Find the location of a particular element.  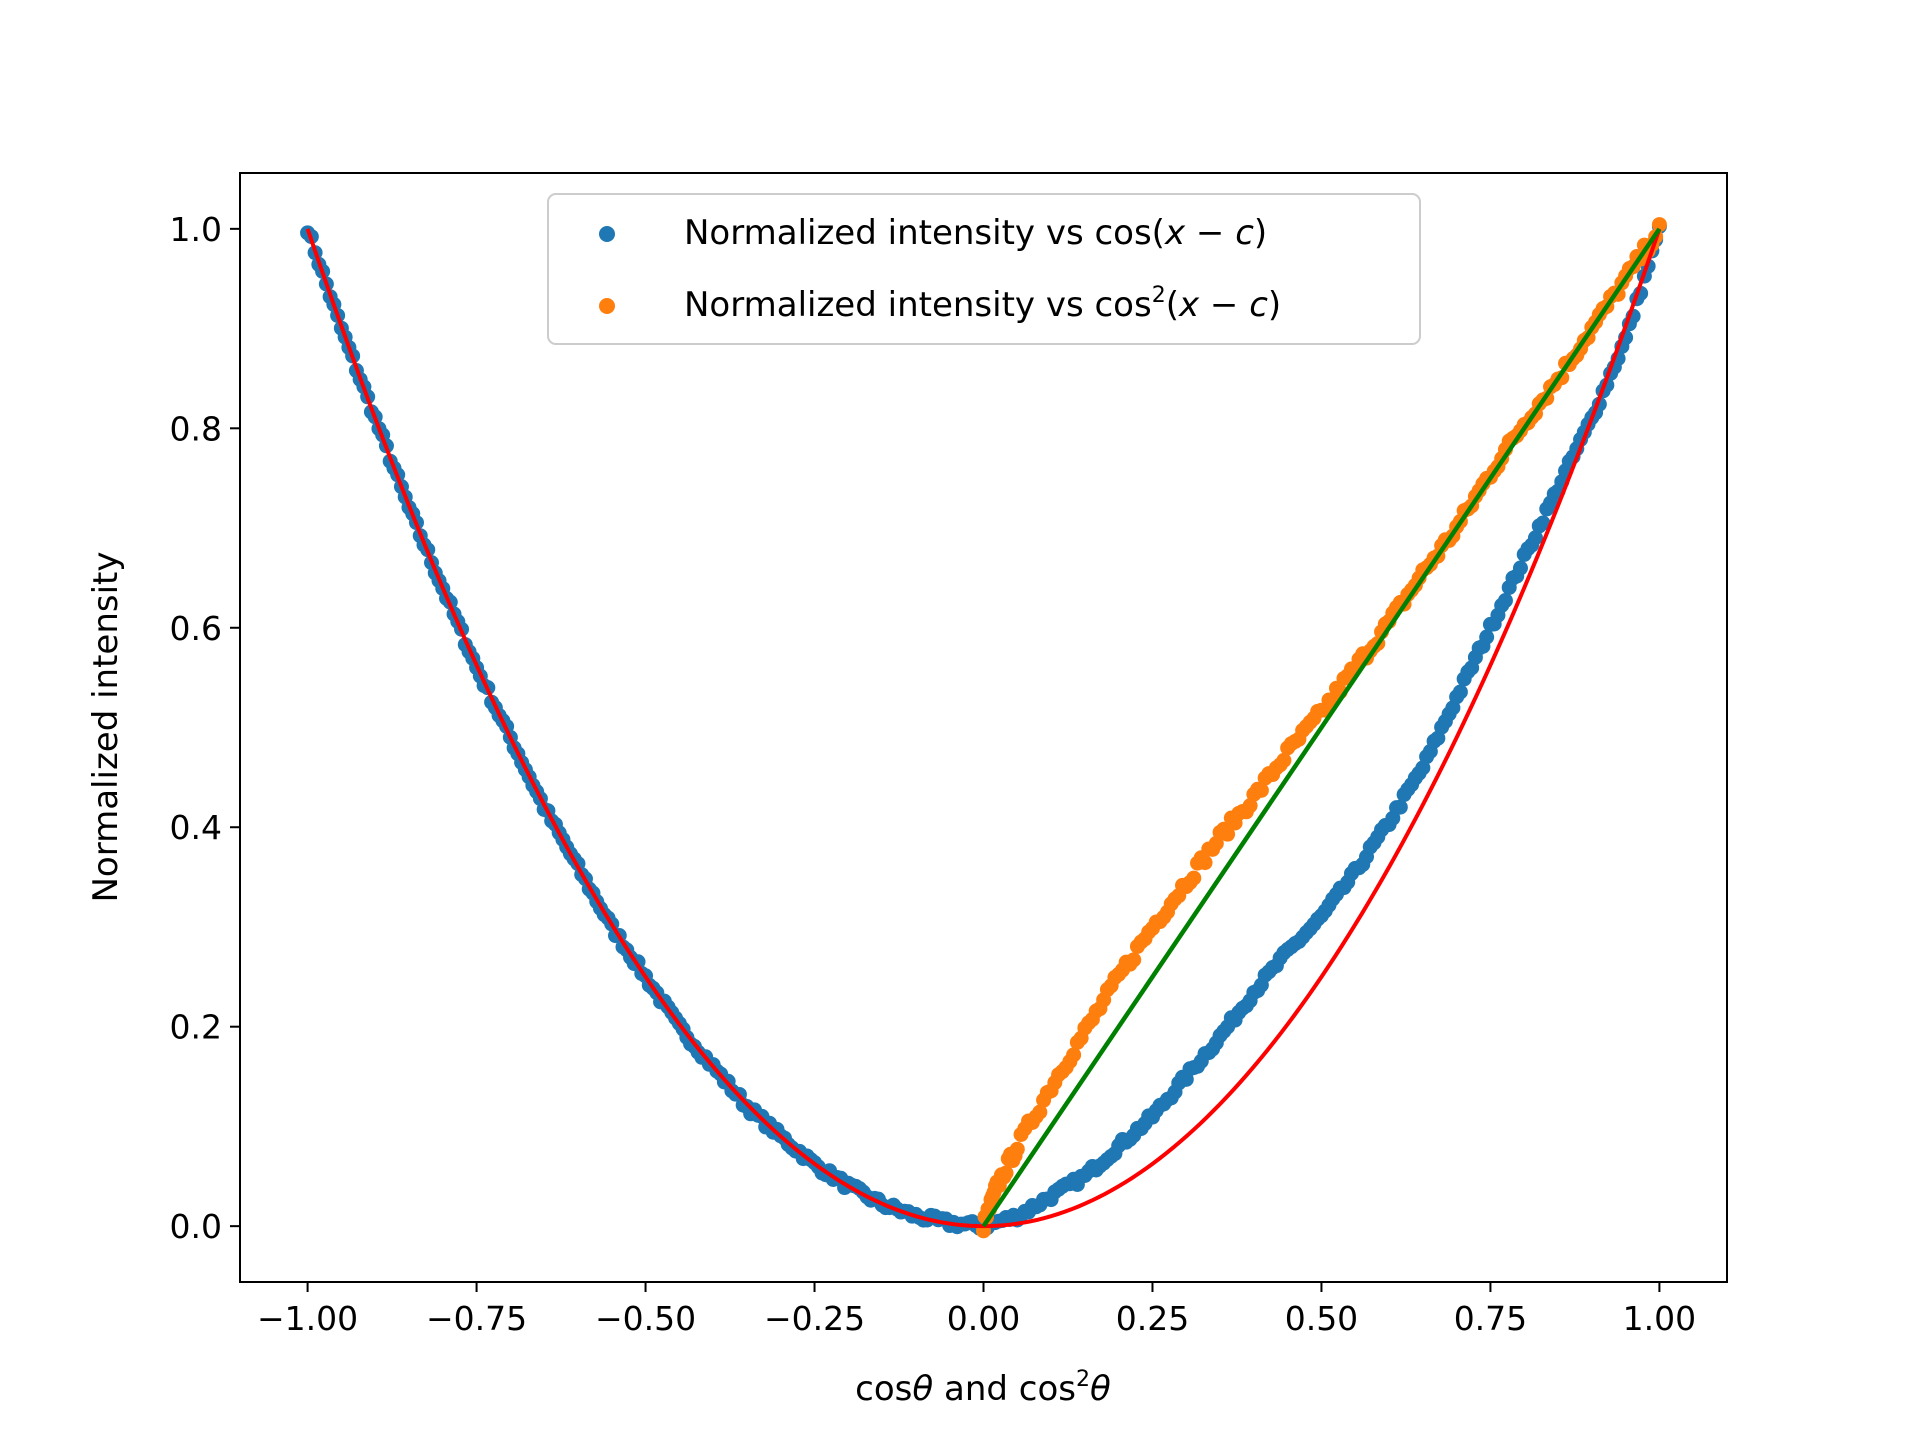

y-tick-label: 0.2 is located at coordinates (196, 1027).